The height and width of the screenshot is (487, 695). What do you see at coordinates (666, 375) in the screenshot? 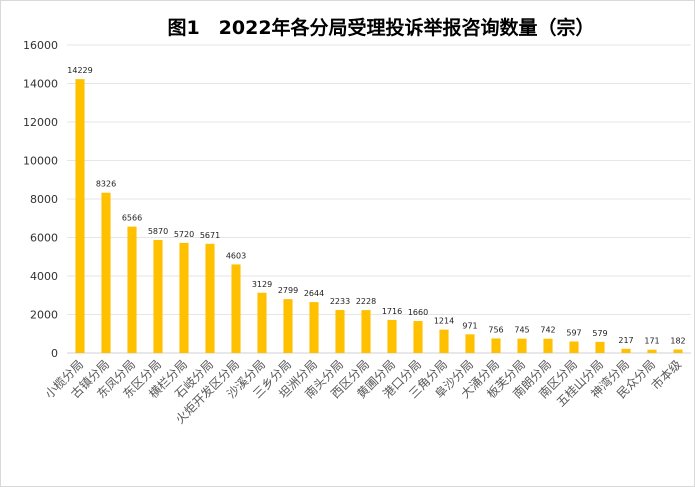
I see `x-tick-label: 市本级` at bounding box center [666, 375].